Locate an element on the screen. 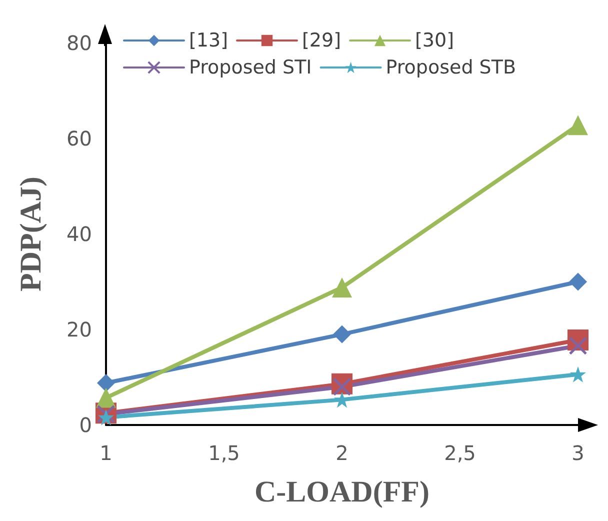 Image resolution: width=608 pixels, height=521 pixels. y-axis-title: PDP(AJ) is located at coordinates (31, 234).